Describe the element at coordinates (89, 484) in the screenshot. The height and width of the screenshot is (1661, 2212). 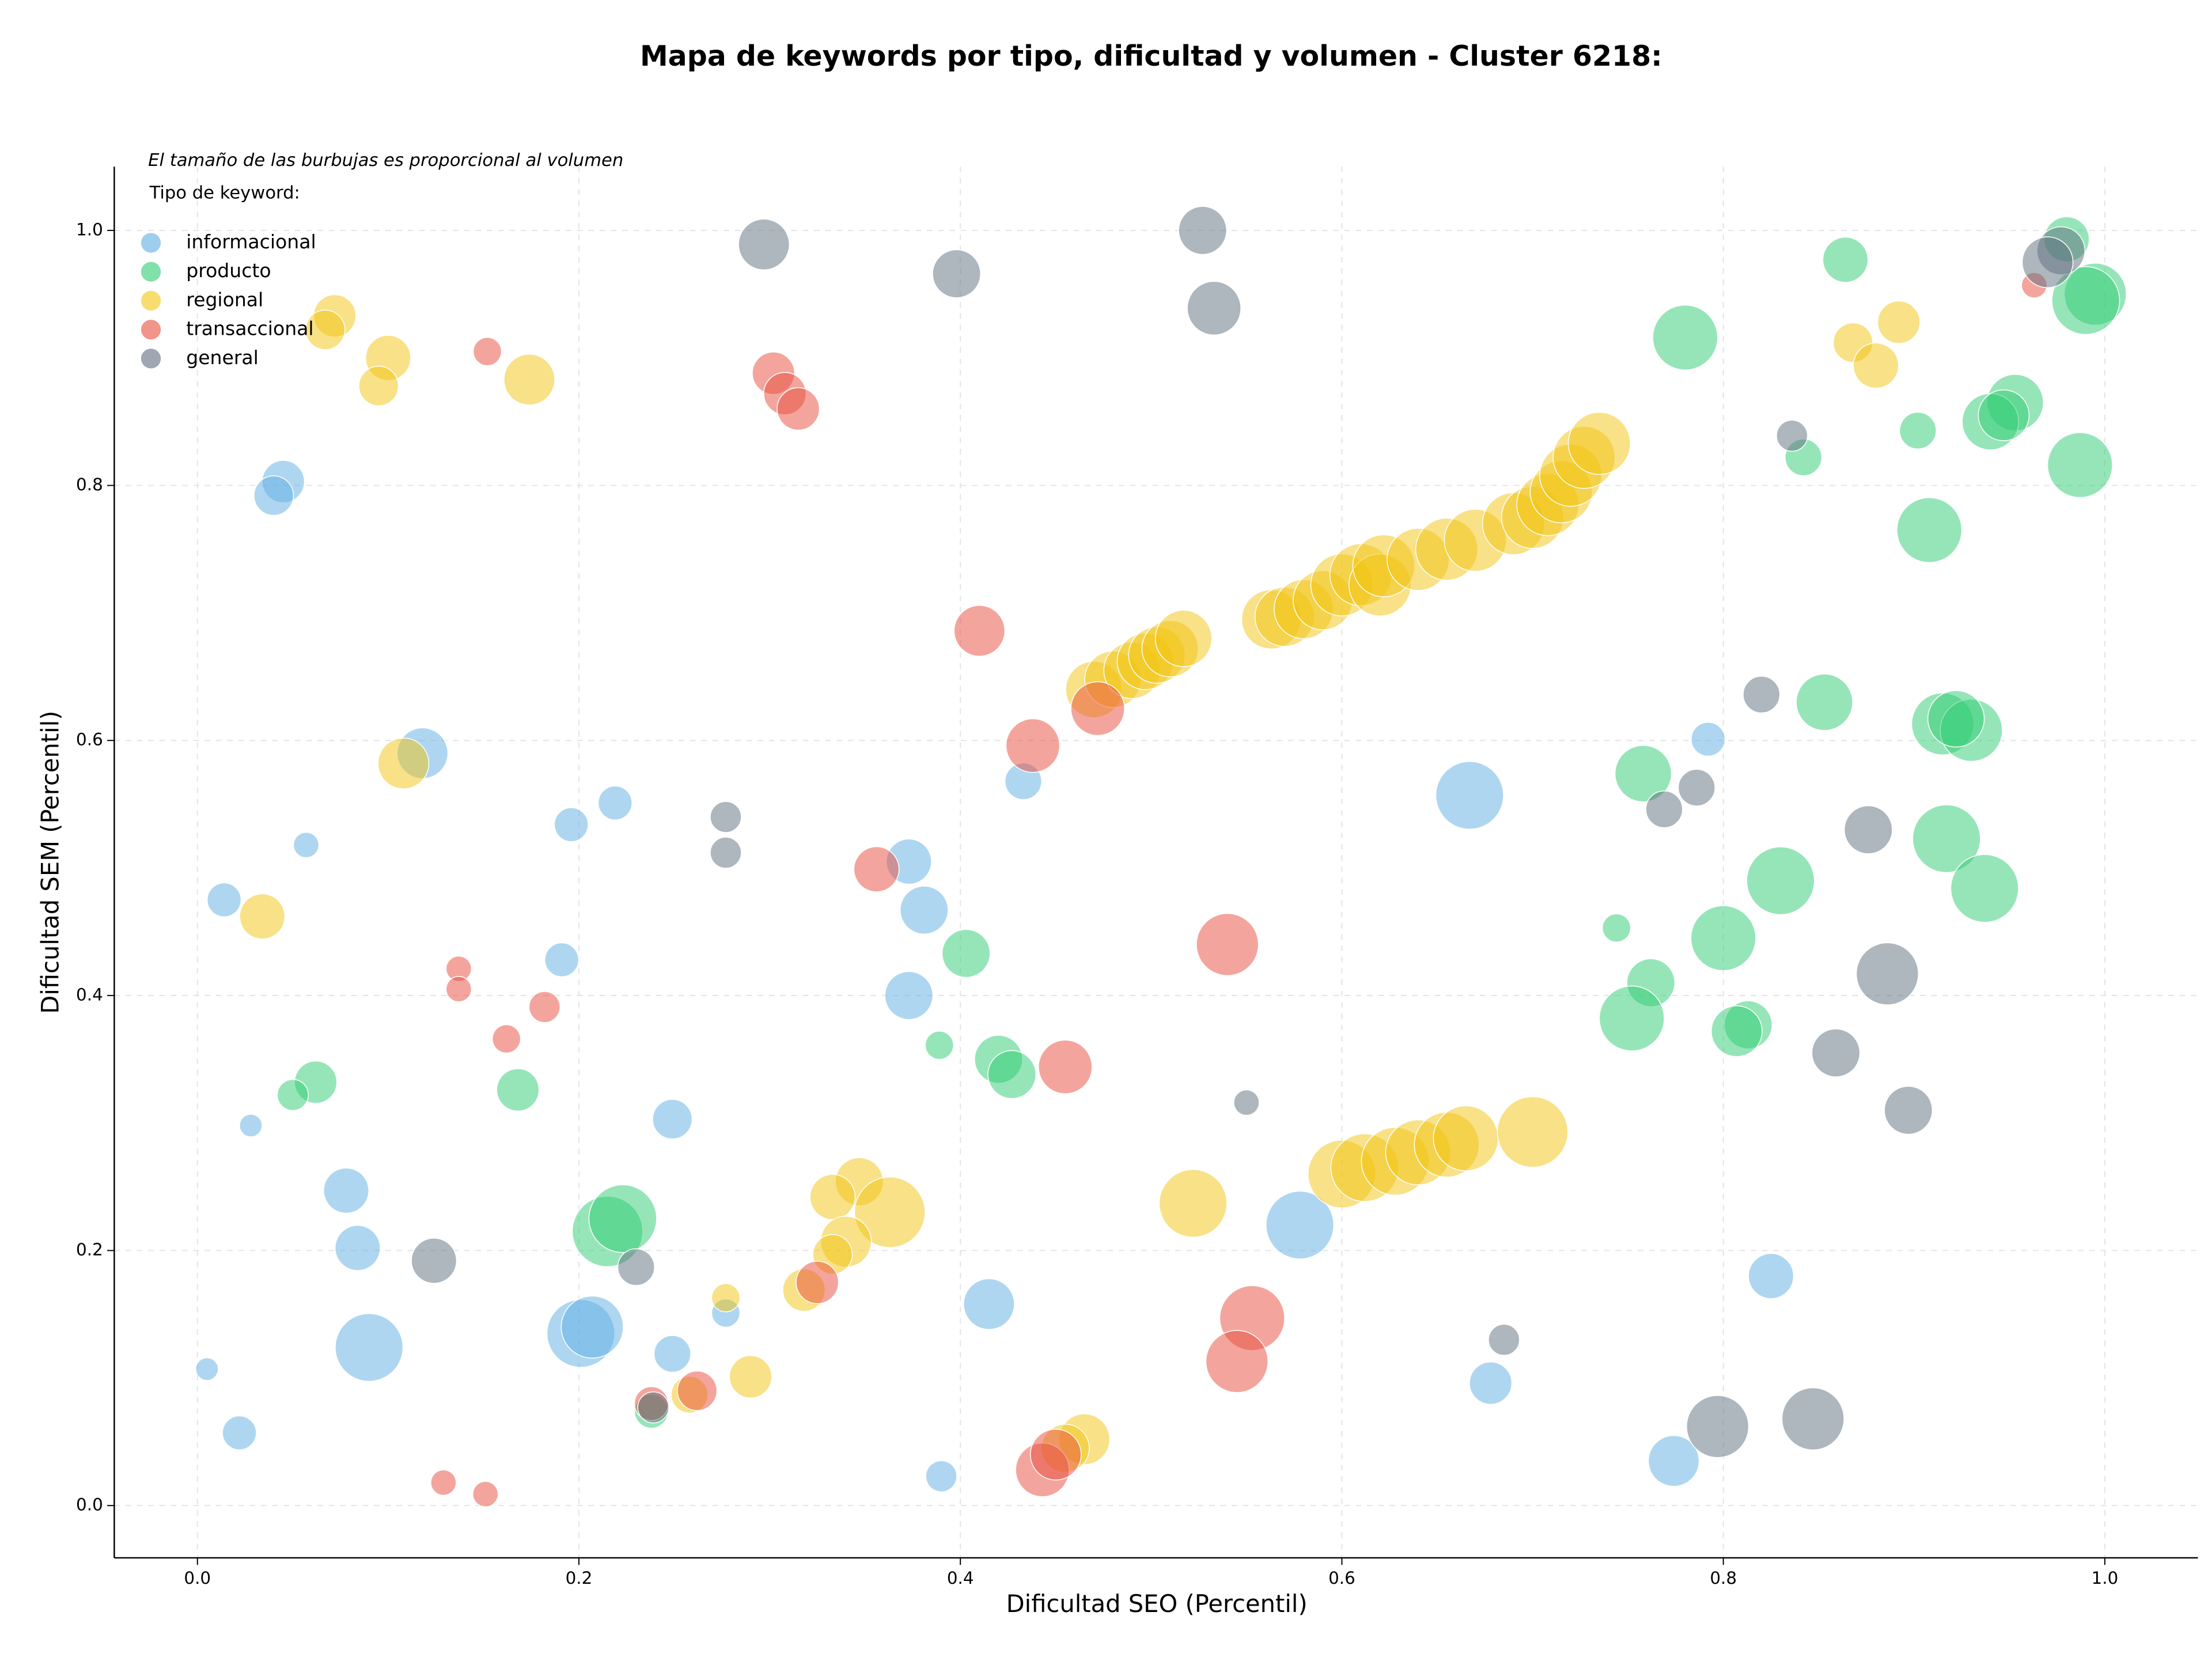
I see `y-tick-label: 0.8` at that location.